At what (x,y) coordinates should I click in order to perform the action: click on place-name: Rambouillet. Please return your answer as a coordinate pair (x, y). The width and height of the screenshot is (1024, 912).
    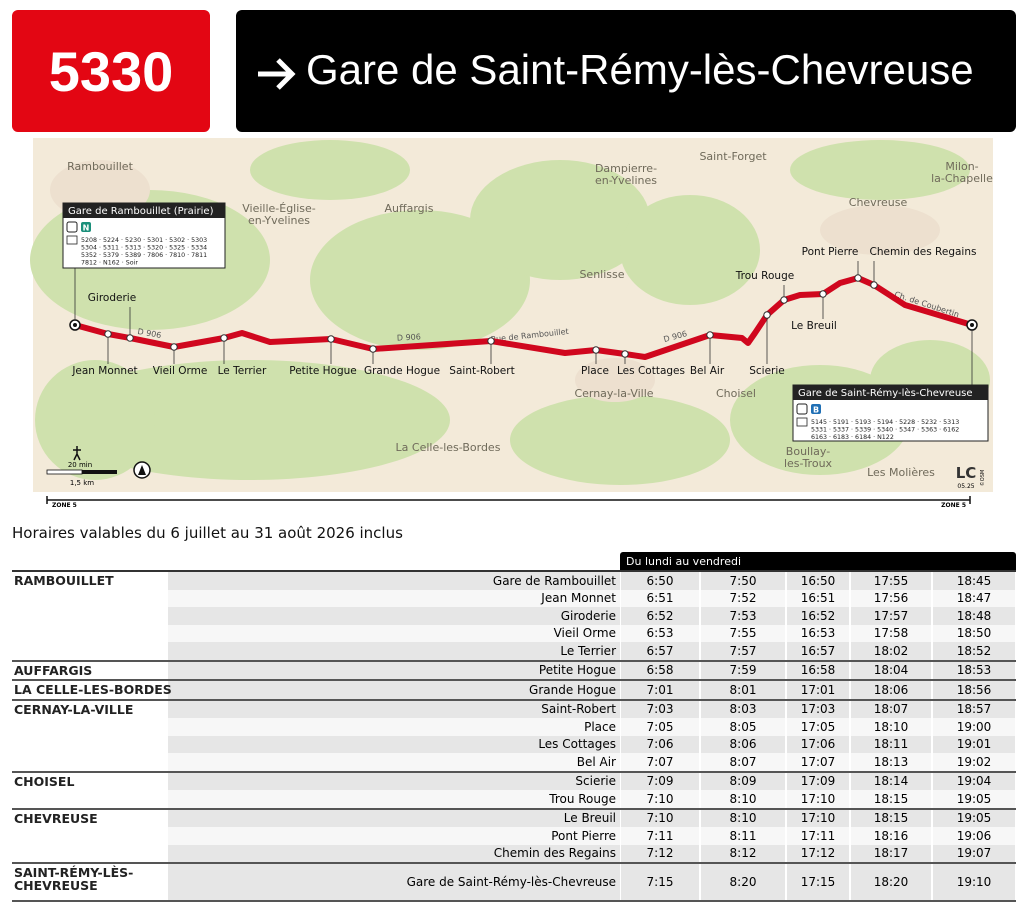
    Looking at the image, I should click on (100, 166).